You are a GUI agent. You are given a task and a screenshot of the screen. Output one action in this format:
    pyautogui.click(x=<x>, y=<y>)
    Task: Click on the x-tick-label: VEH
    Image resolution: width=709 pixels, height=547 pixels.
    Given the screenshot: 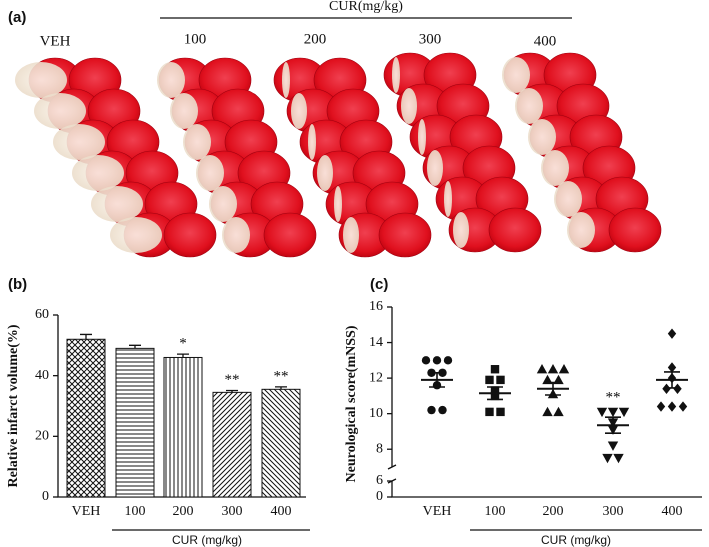 What is the action you would take?
    pyautogui.click(x=86, y=511)
    